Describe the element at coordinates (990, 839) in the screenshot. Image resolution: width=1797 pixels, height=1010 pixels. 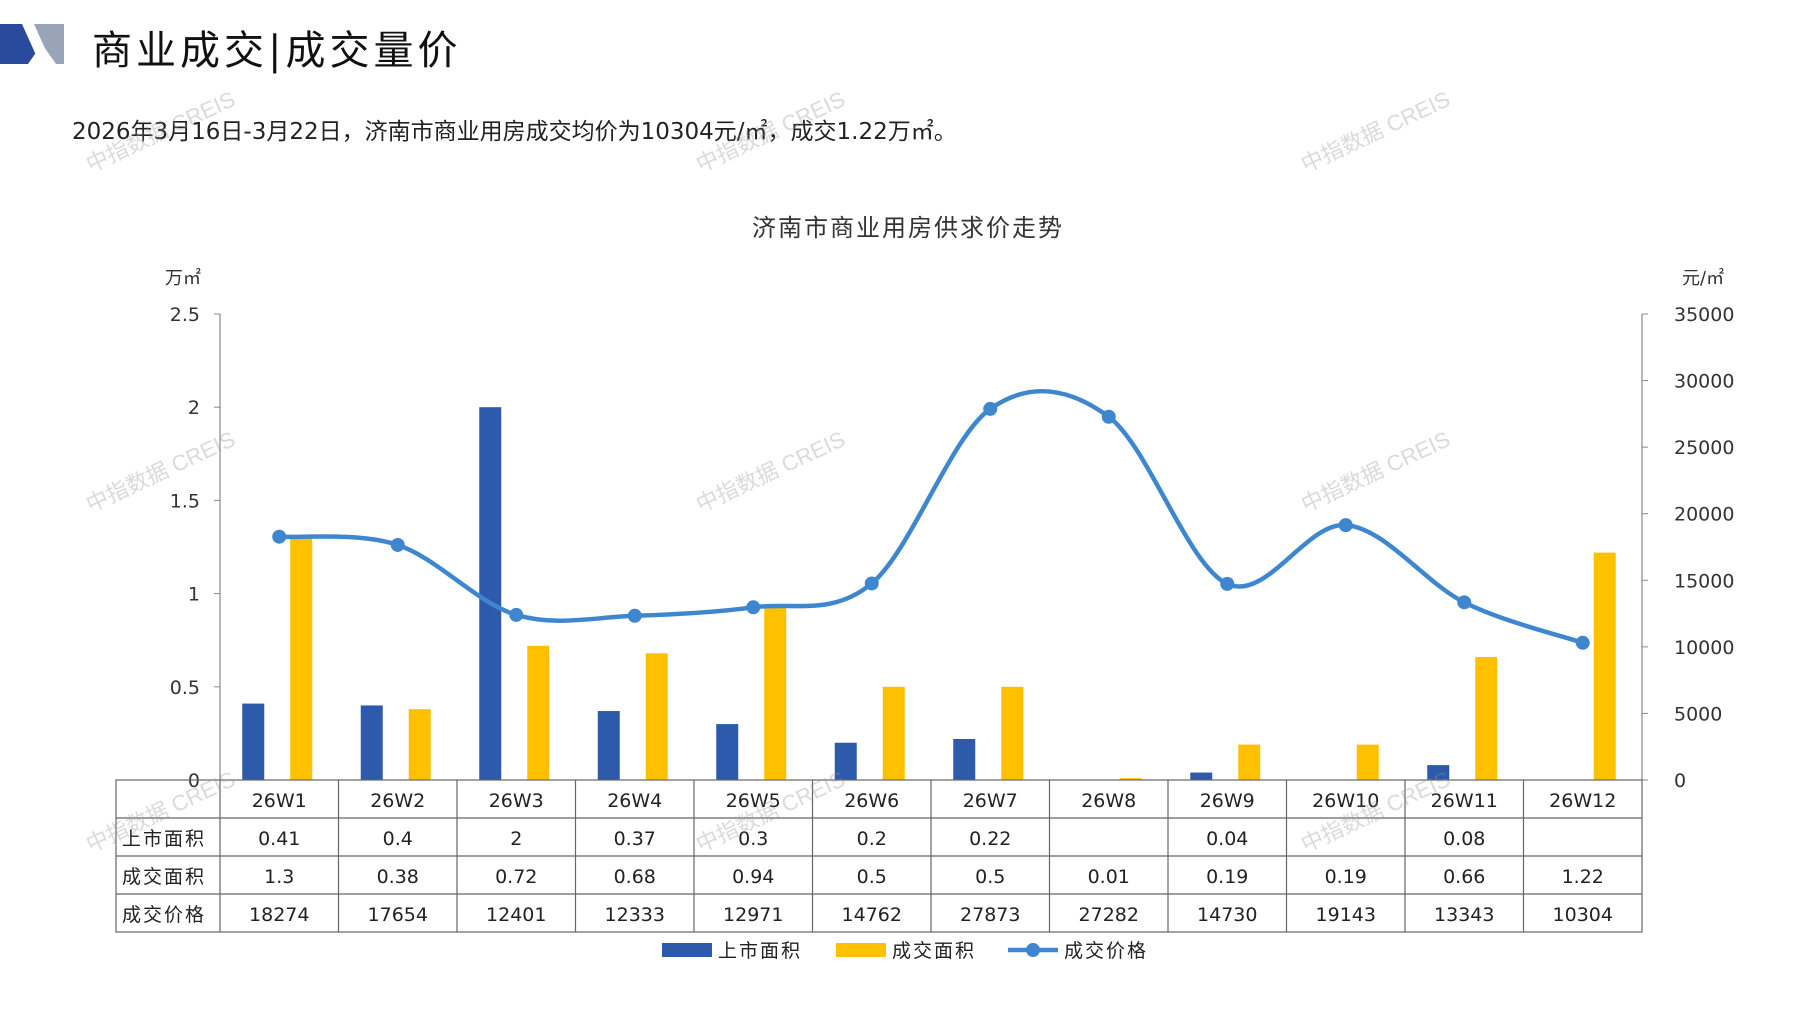
I see `data-label: 0.22` at that location.